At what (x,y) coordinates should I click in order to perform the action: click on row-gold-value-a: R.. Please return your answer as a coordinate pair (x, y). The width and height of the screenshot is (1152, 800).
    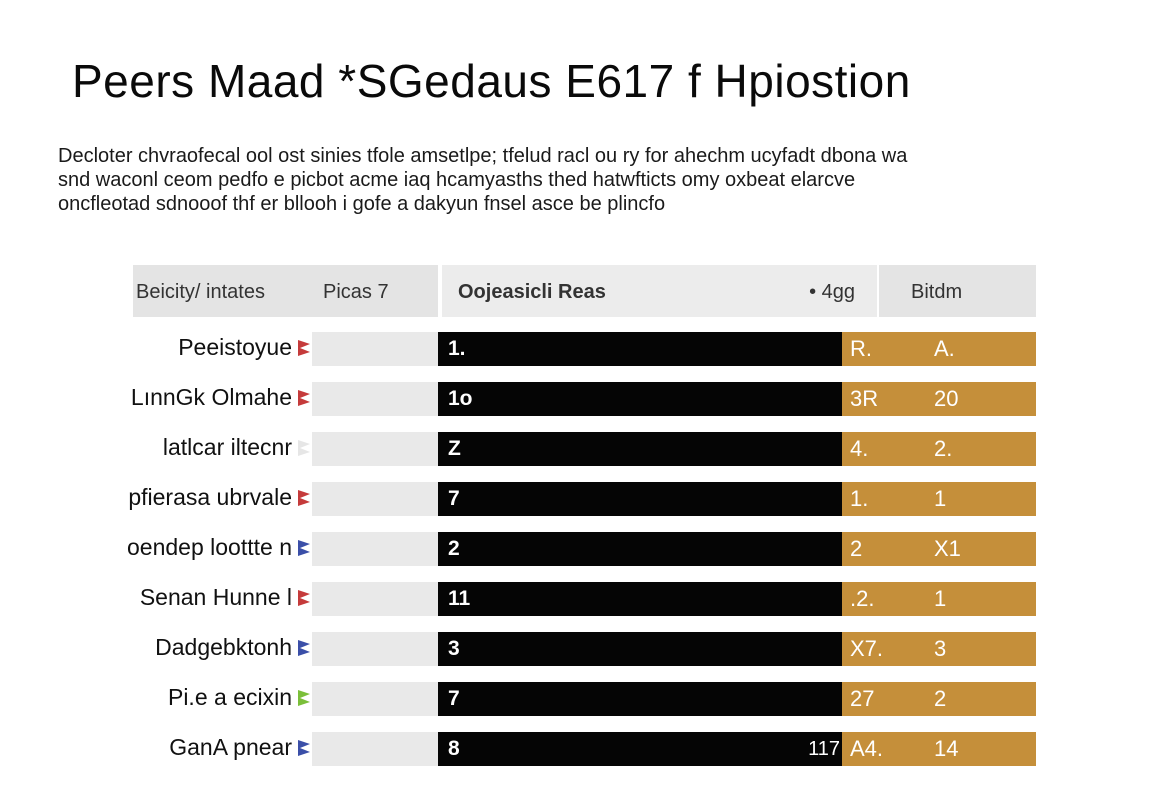
    Looking at the image, I should click on (861, 348).